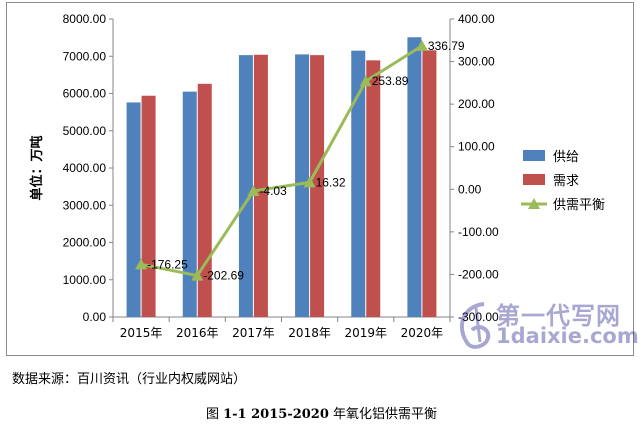 This screenshot has height=425, width=643. Describe the element at coordinates (390, 81) in the screenshot. I see `balance-data-label: 253.89` at that location.